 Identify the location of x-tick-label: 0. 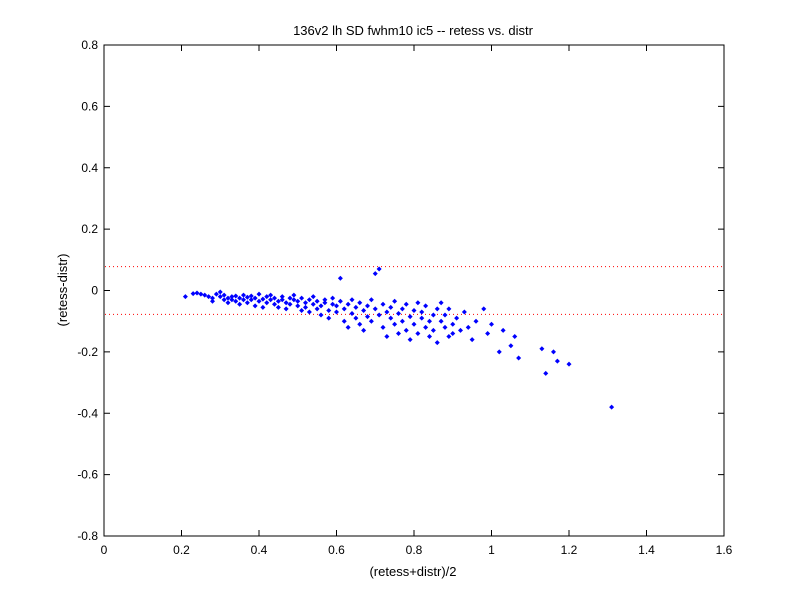
(104, 550).